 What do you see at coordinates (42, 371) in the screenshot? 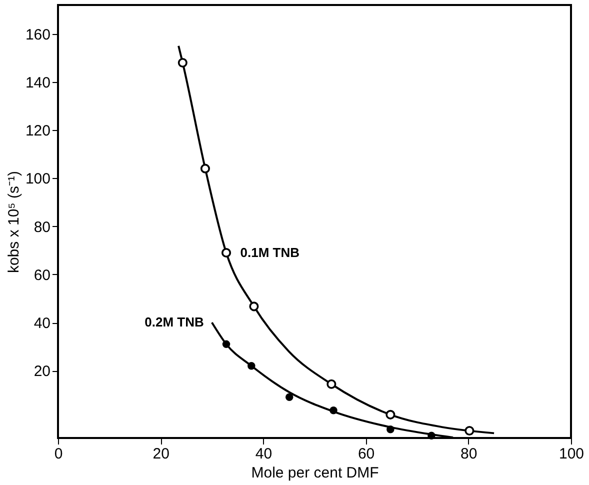
I see `y-tick-label: 20` at bounding box center [42, 371].